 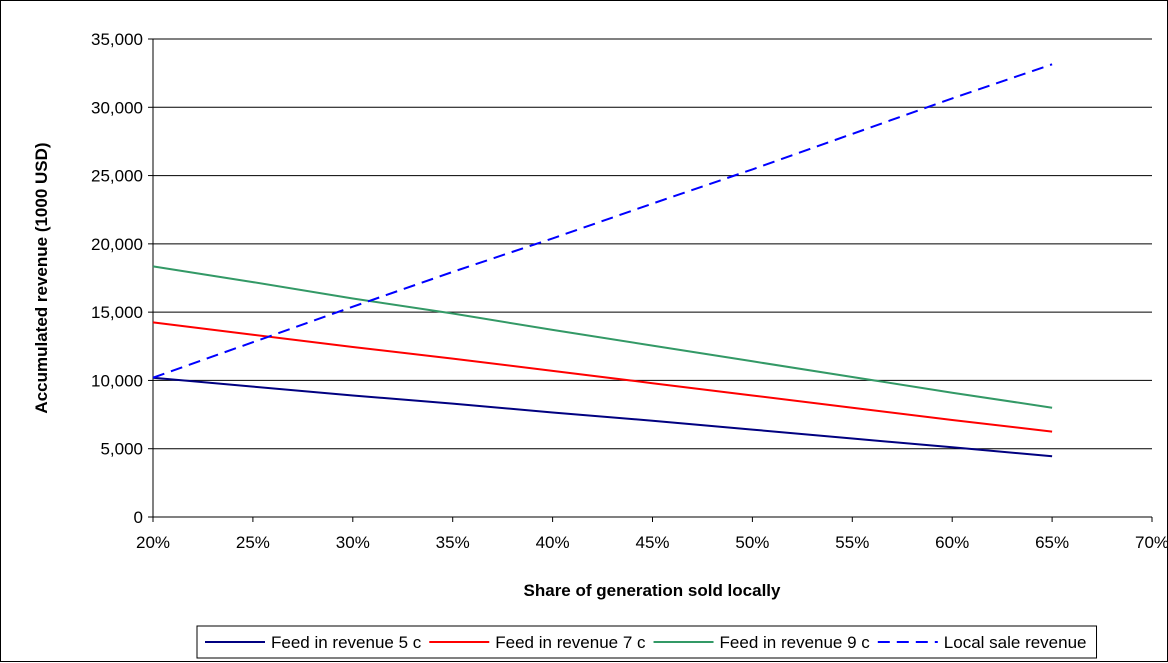 I want to click on y-tick-label: 5,000, so click(x=121, y=449).